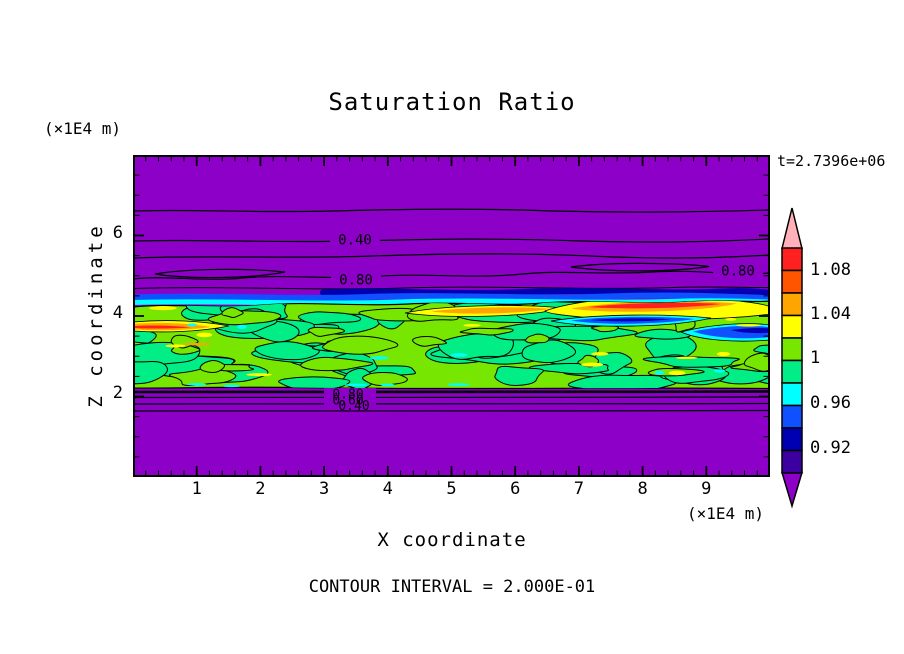 This screenshot has width=904, height=654. Describe the element at coordinates (324, 489) in the screenshot. I see `x-tick-label: 3` at that location.